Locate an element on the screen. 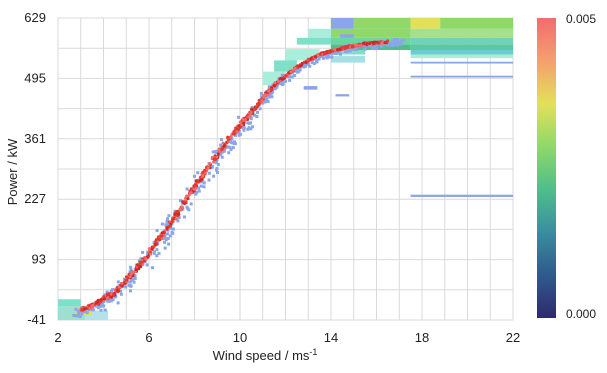  colorbar-min-label: 0.000 is located at coordinates (581, 314).